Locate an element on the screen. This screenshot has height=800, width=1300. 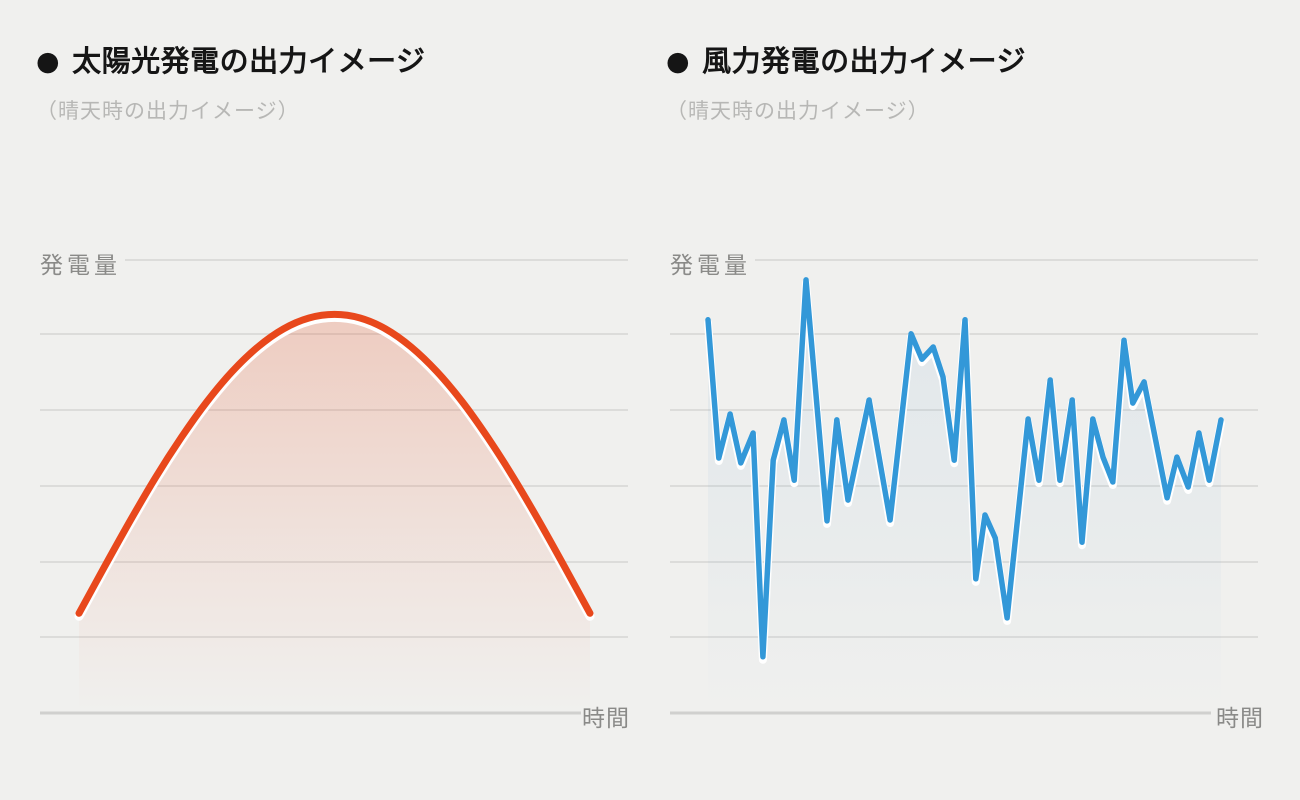
solar-chart-title: ● 太陽光発電の出力イメージ is located at coordinates (230, 59).